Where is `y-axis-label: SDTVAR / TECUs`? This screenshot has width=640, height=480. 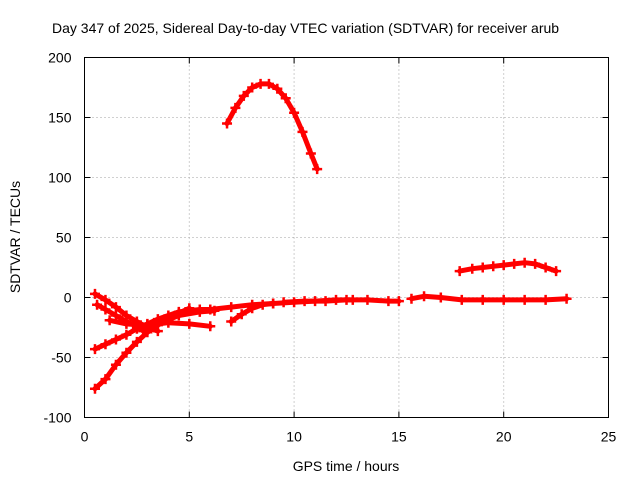 y-axis-label: SDTVAR / TECUs is located at coordinates (15, 237).